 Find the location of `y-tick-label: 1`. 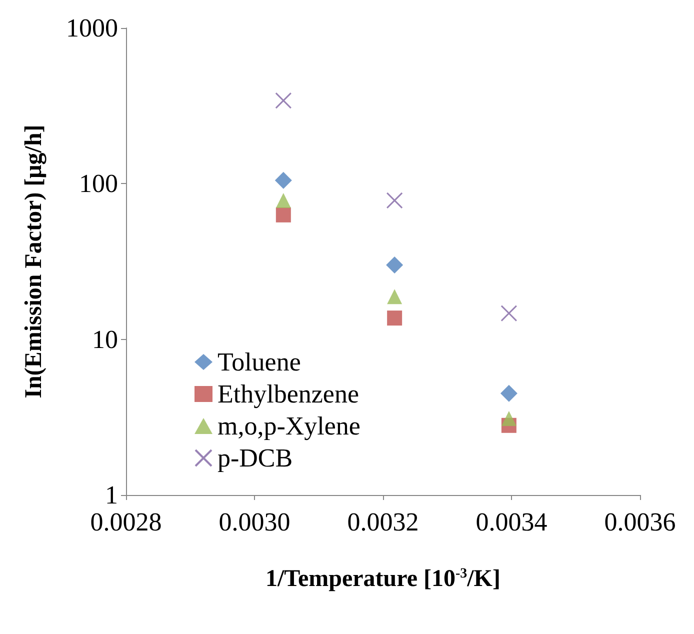

y-tick-label: 1 is located at coordinates (111, 495).